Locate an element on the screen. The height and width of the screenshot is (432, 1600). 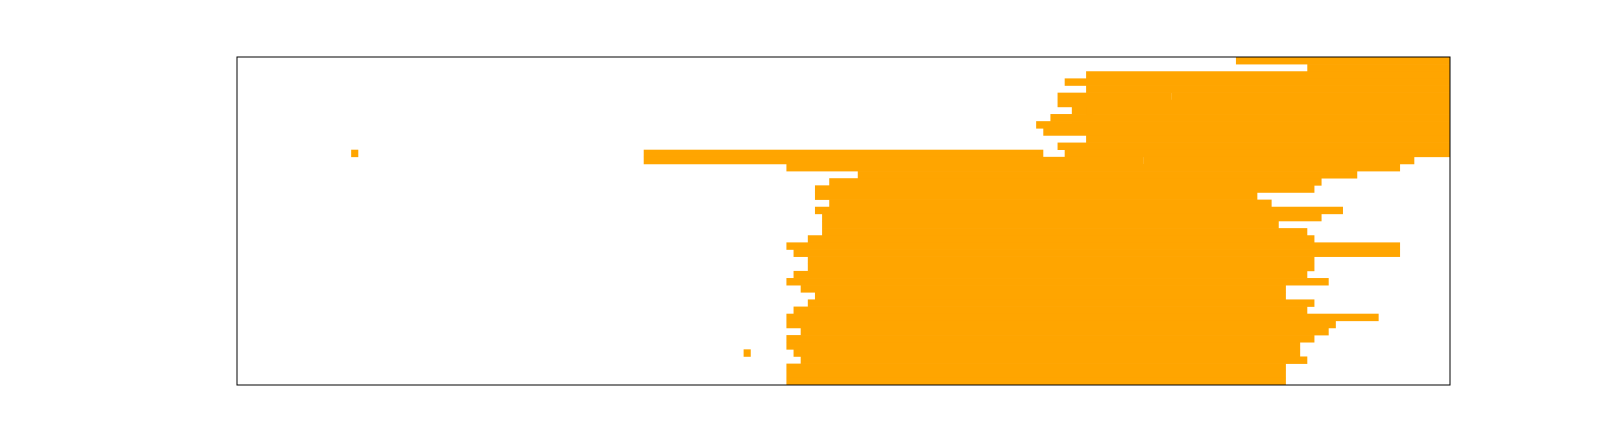
heatmap-cell-r14-s1 is located at coordinates (1279, 160).